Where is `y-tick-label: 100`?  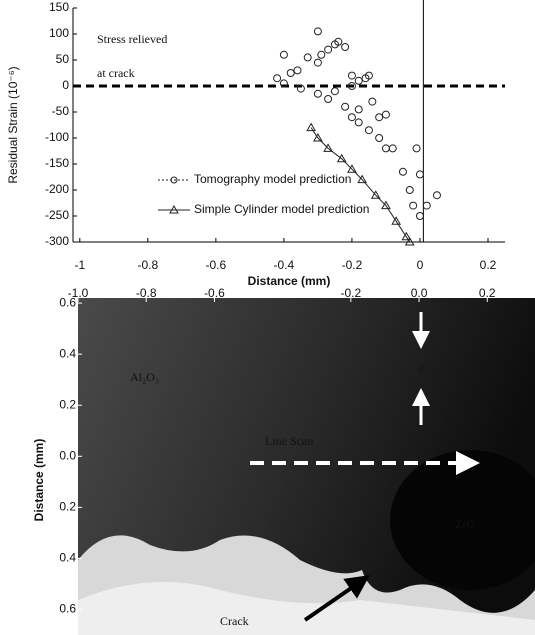
y-tick-label: 100 is located at coordinates (59, 33).